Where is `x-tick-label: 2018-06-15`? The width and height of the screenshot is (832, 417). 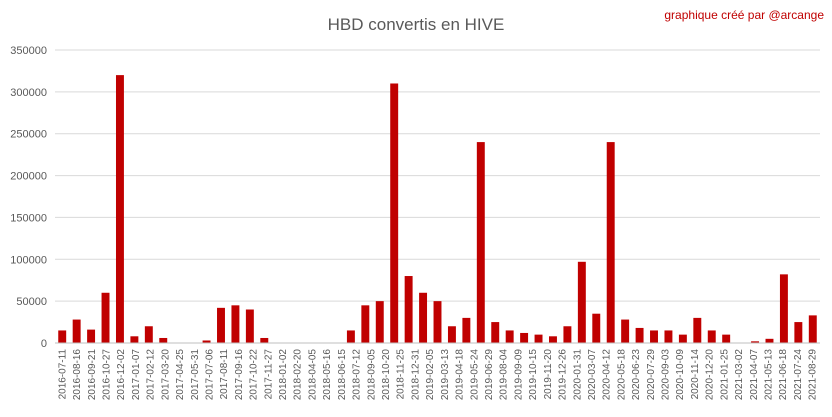 x-tick-label: 2018-06-15 is located at coordinates (342, 375).